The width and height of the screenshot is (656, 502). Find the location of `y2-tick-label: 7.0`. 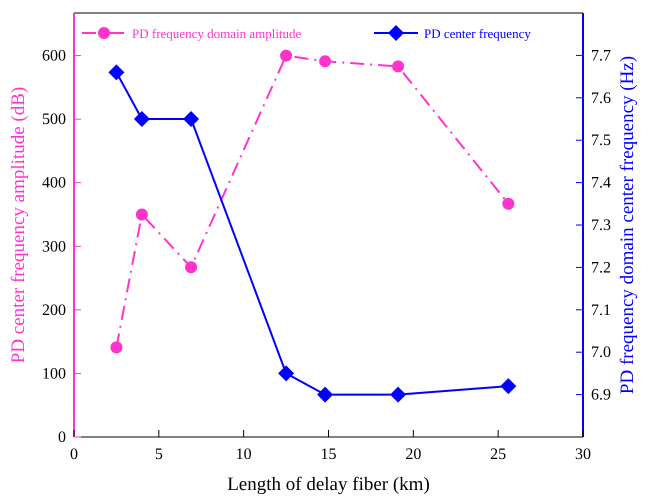

y2-tick-label: 7.0 is located at coordinates (601, 353).